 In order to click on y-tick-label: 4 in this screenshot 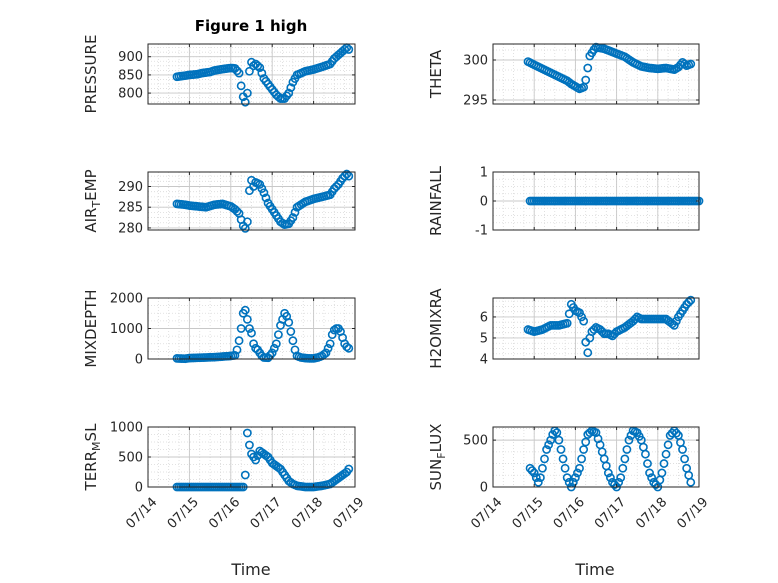, I will do `click(484, 360)`.